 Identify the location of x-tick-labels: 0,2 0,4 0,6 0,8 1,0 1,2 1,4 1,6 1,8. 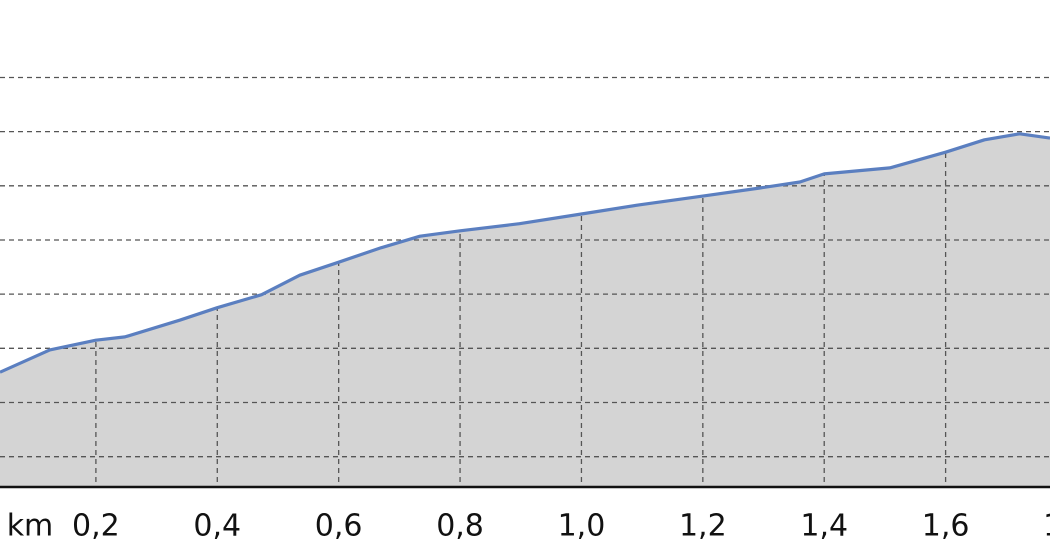
(561, 526).